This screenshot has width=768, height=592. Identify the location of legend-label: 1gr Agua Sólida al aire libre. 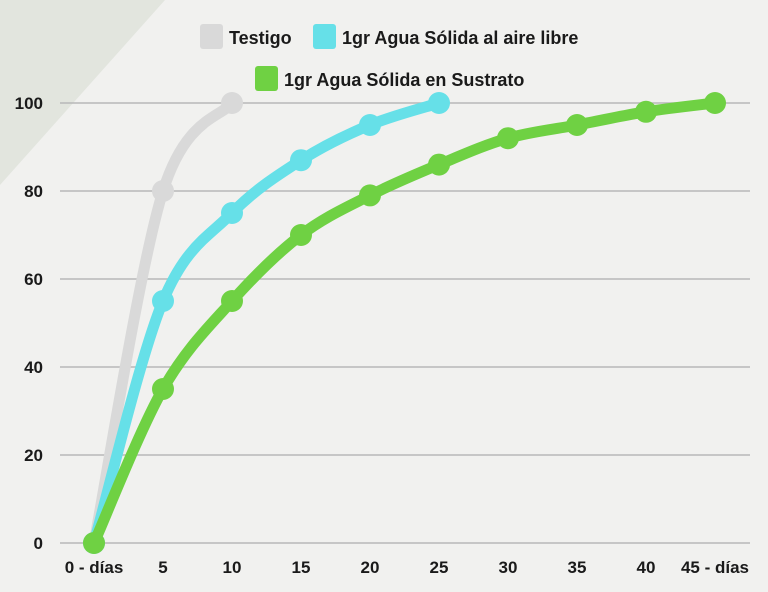
(460, 38).